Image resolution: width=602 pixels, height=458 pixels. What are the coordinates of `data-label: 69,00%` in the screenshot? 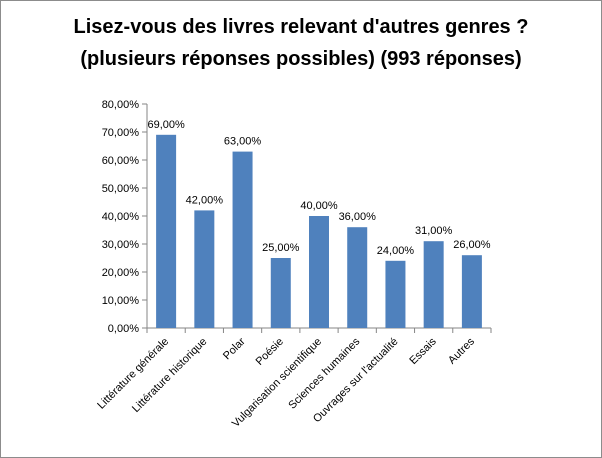 It's located at (166, 125).